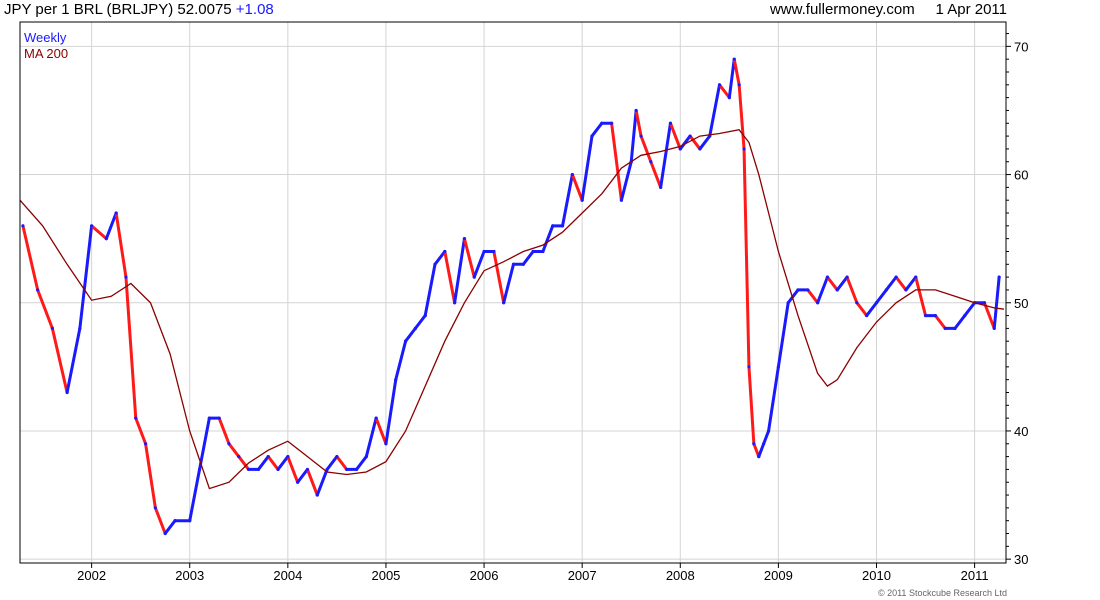 This screenshot has height=600, width=1100. I want to click on y-tick-label: 50, so click(1021, 303).